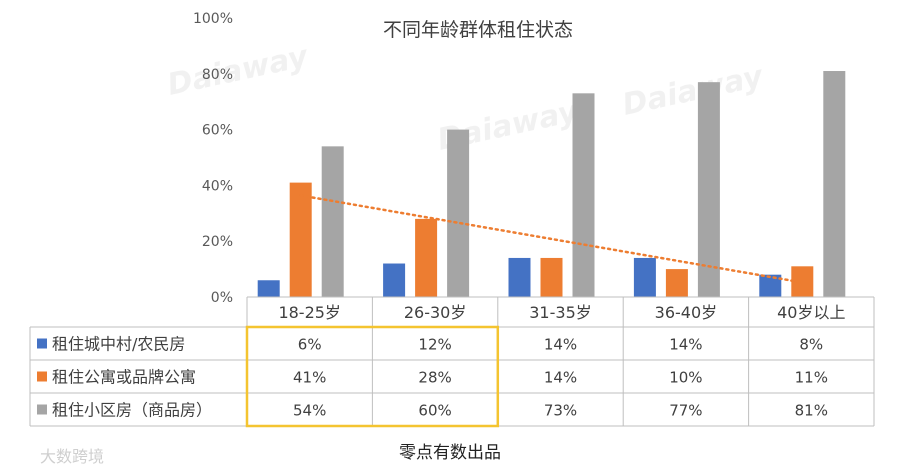  What do you see at coordinates (118, 344) in the screenshot?
I see `legend-label: 租住城中村/农民房` at bounding box center [118, 344].